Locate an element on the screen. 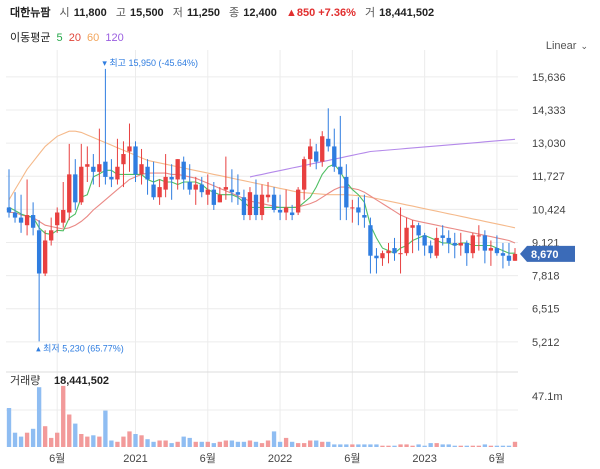 The height and width of the screenshot is (469, 600). close-label: 종 is located at coordinates (234, 13).